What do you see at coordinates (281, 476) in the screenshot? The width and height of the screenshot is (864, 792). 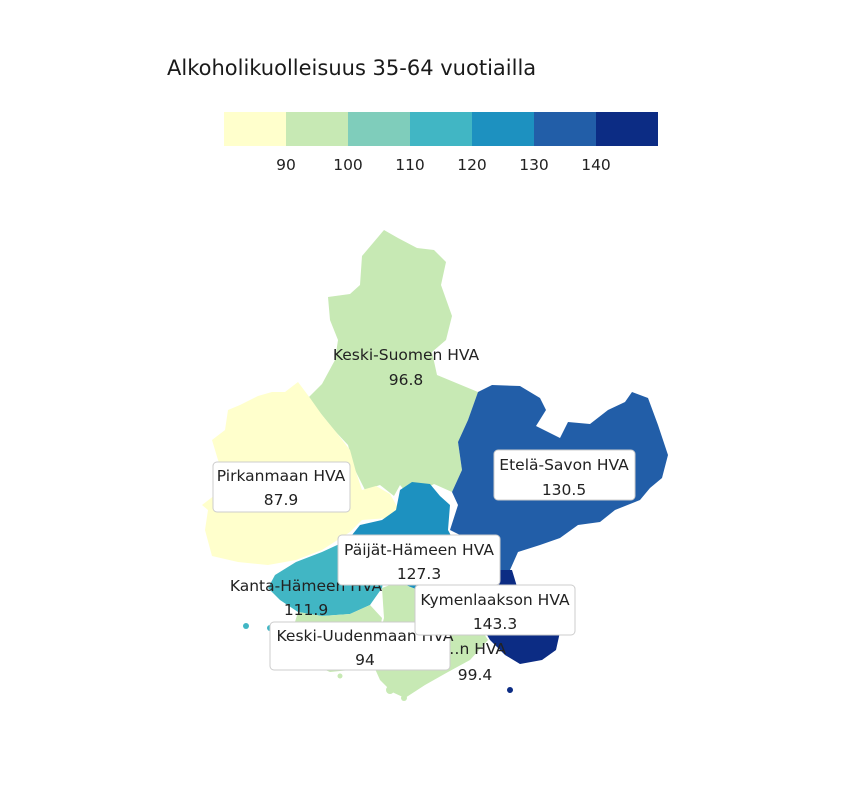 I see `region-name-label: Pirkanmaan HVA` at bounding box center [281, 476].